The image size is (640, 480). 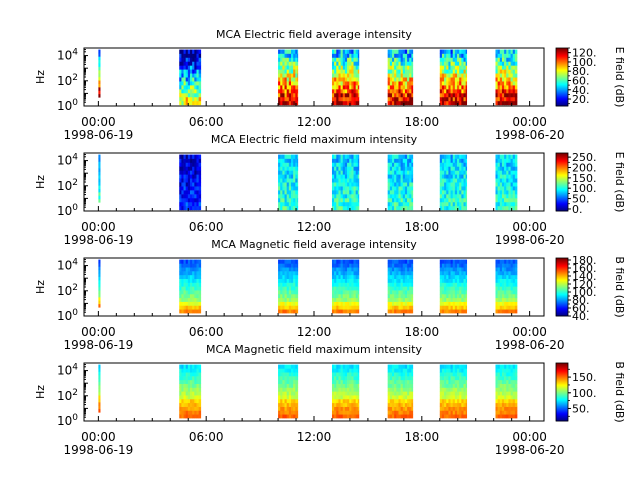 I want to click on plot-frame, so click(x=314, y=392).